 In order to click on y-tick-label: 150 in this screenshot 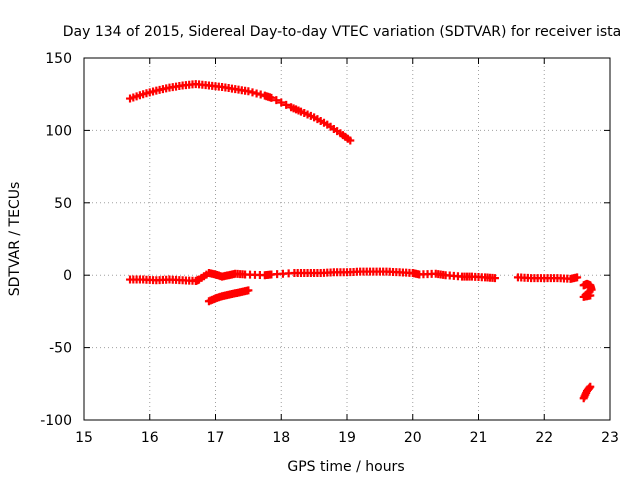, I will do `click(58, 59)`.